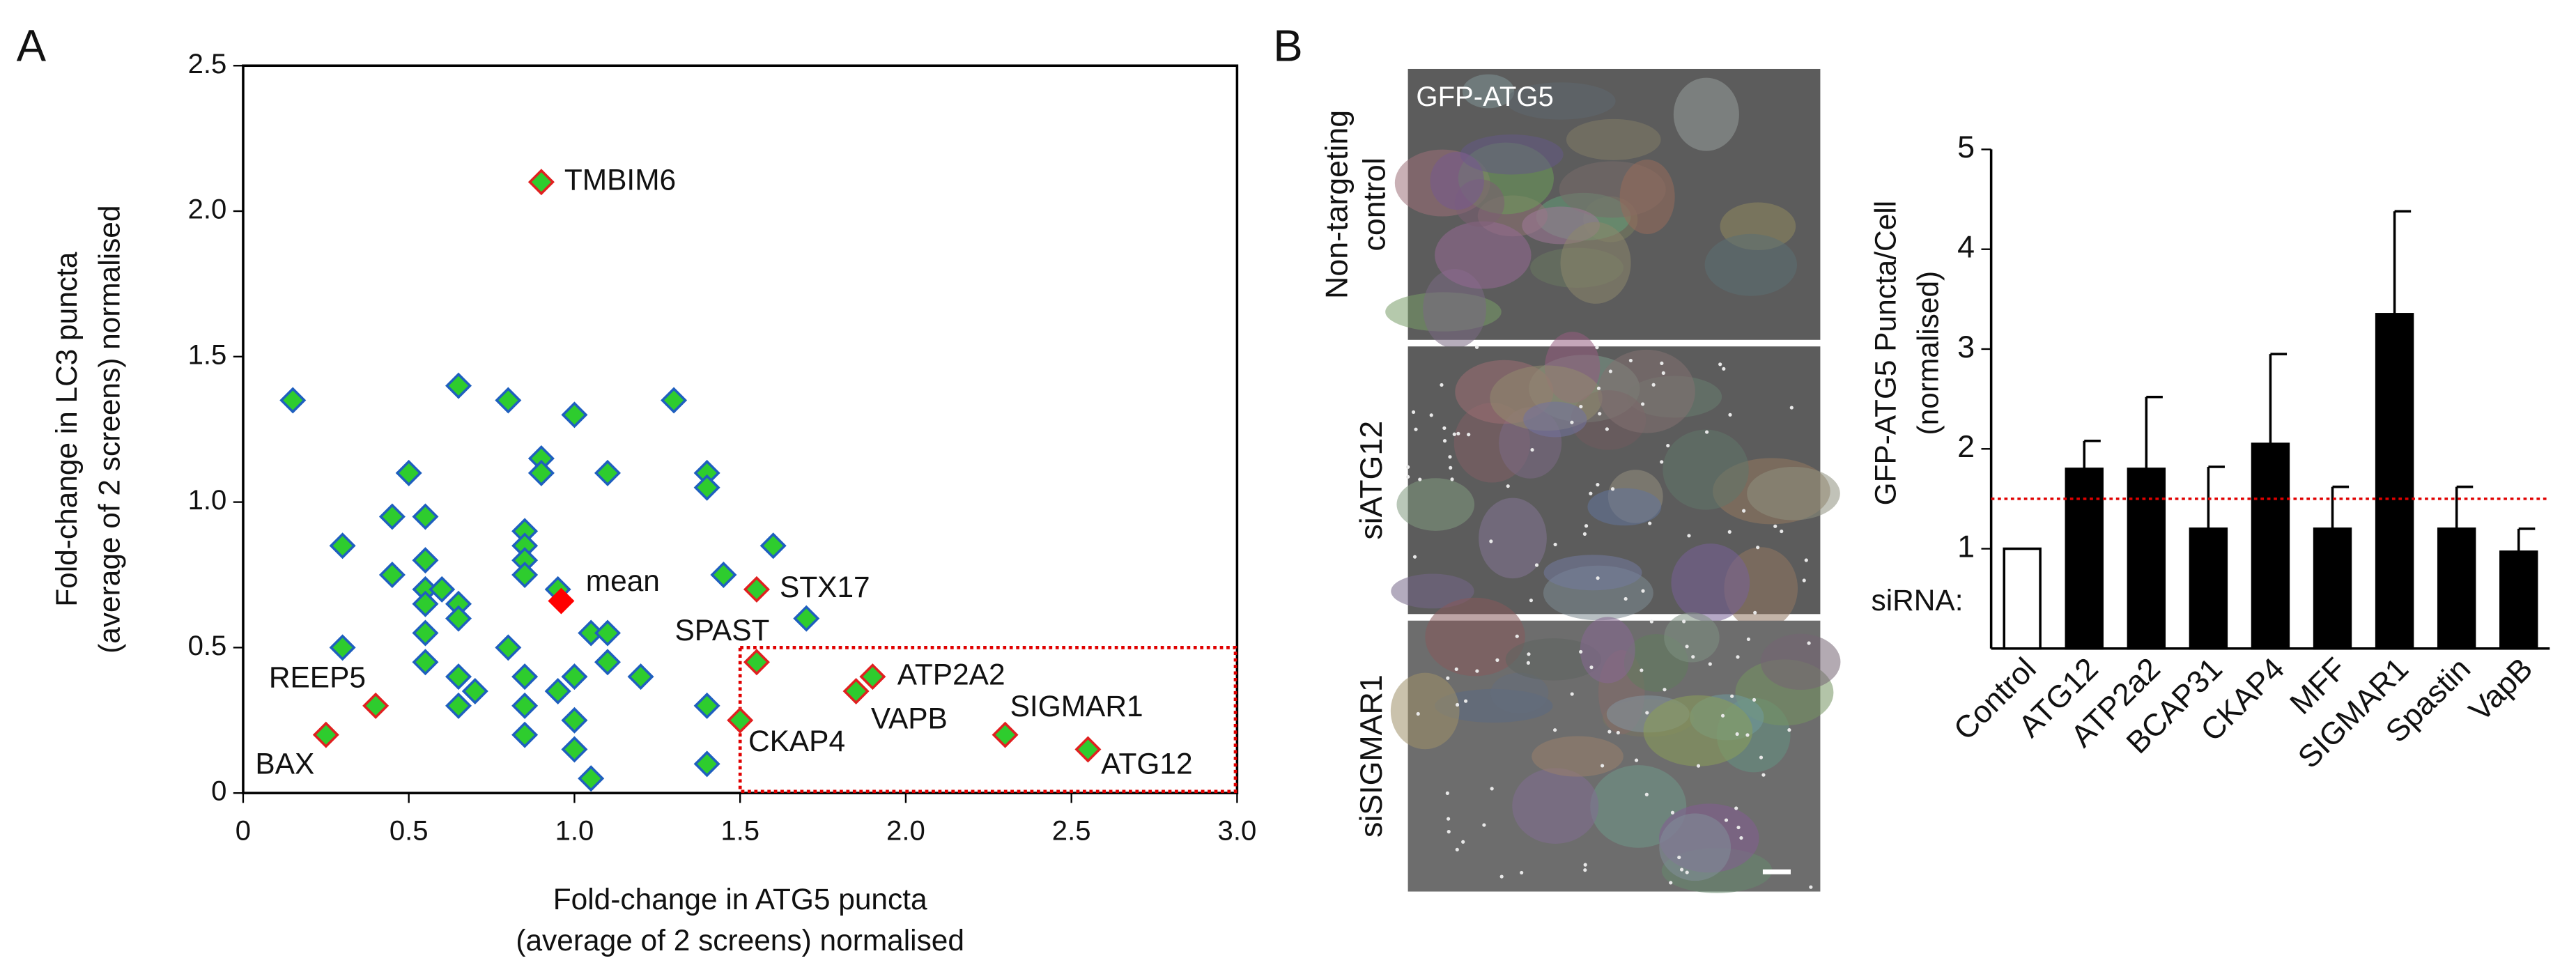  I want to click on y-tick-label: 4, so click(1966, 247).